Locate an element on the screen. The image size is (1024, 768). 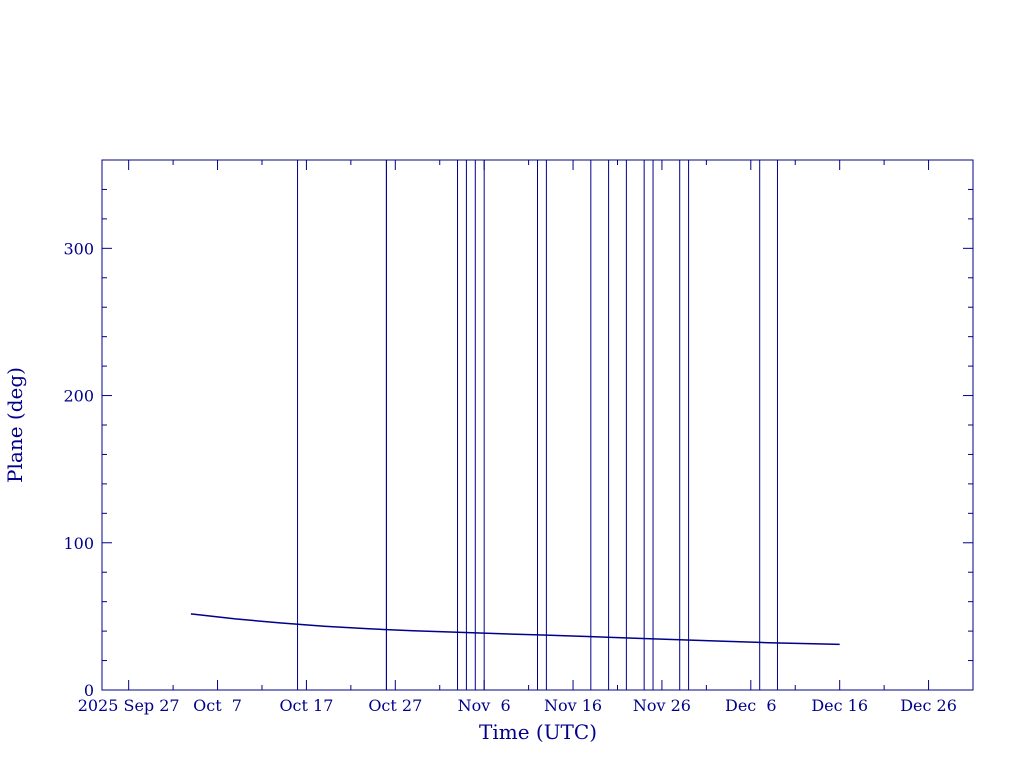
x-axis-label: Time (UTC) is located at coordinates (538, 732).